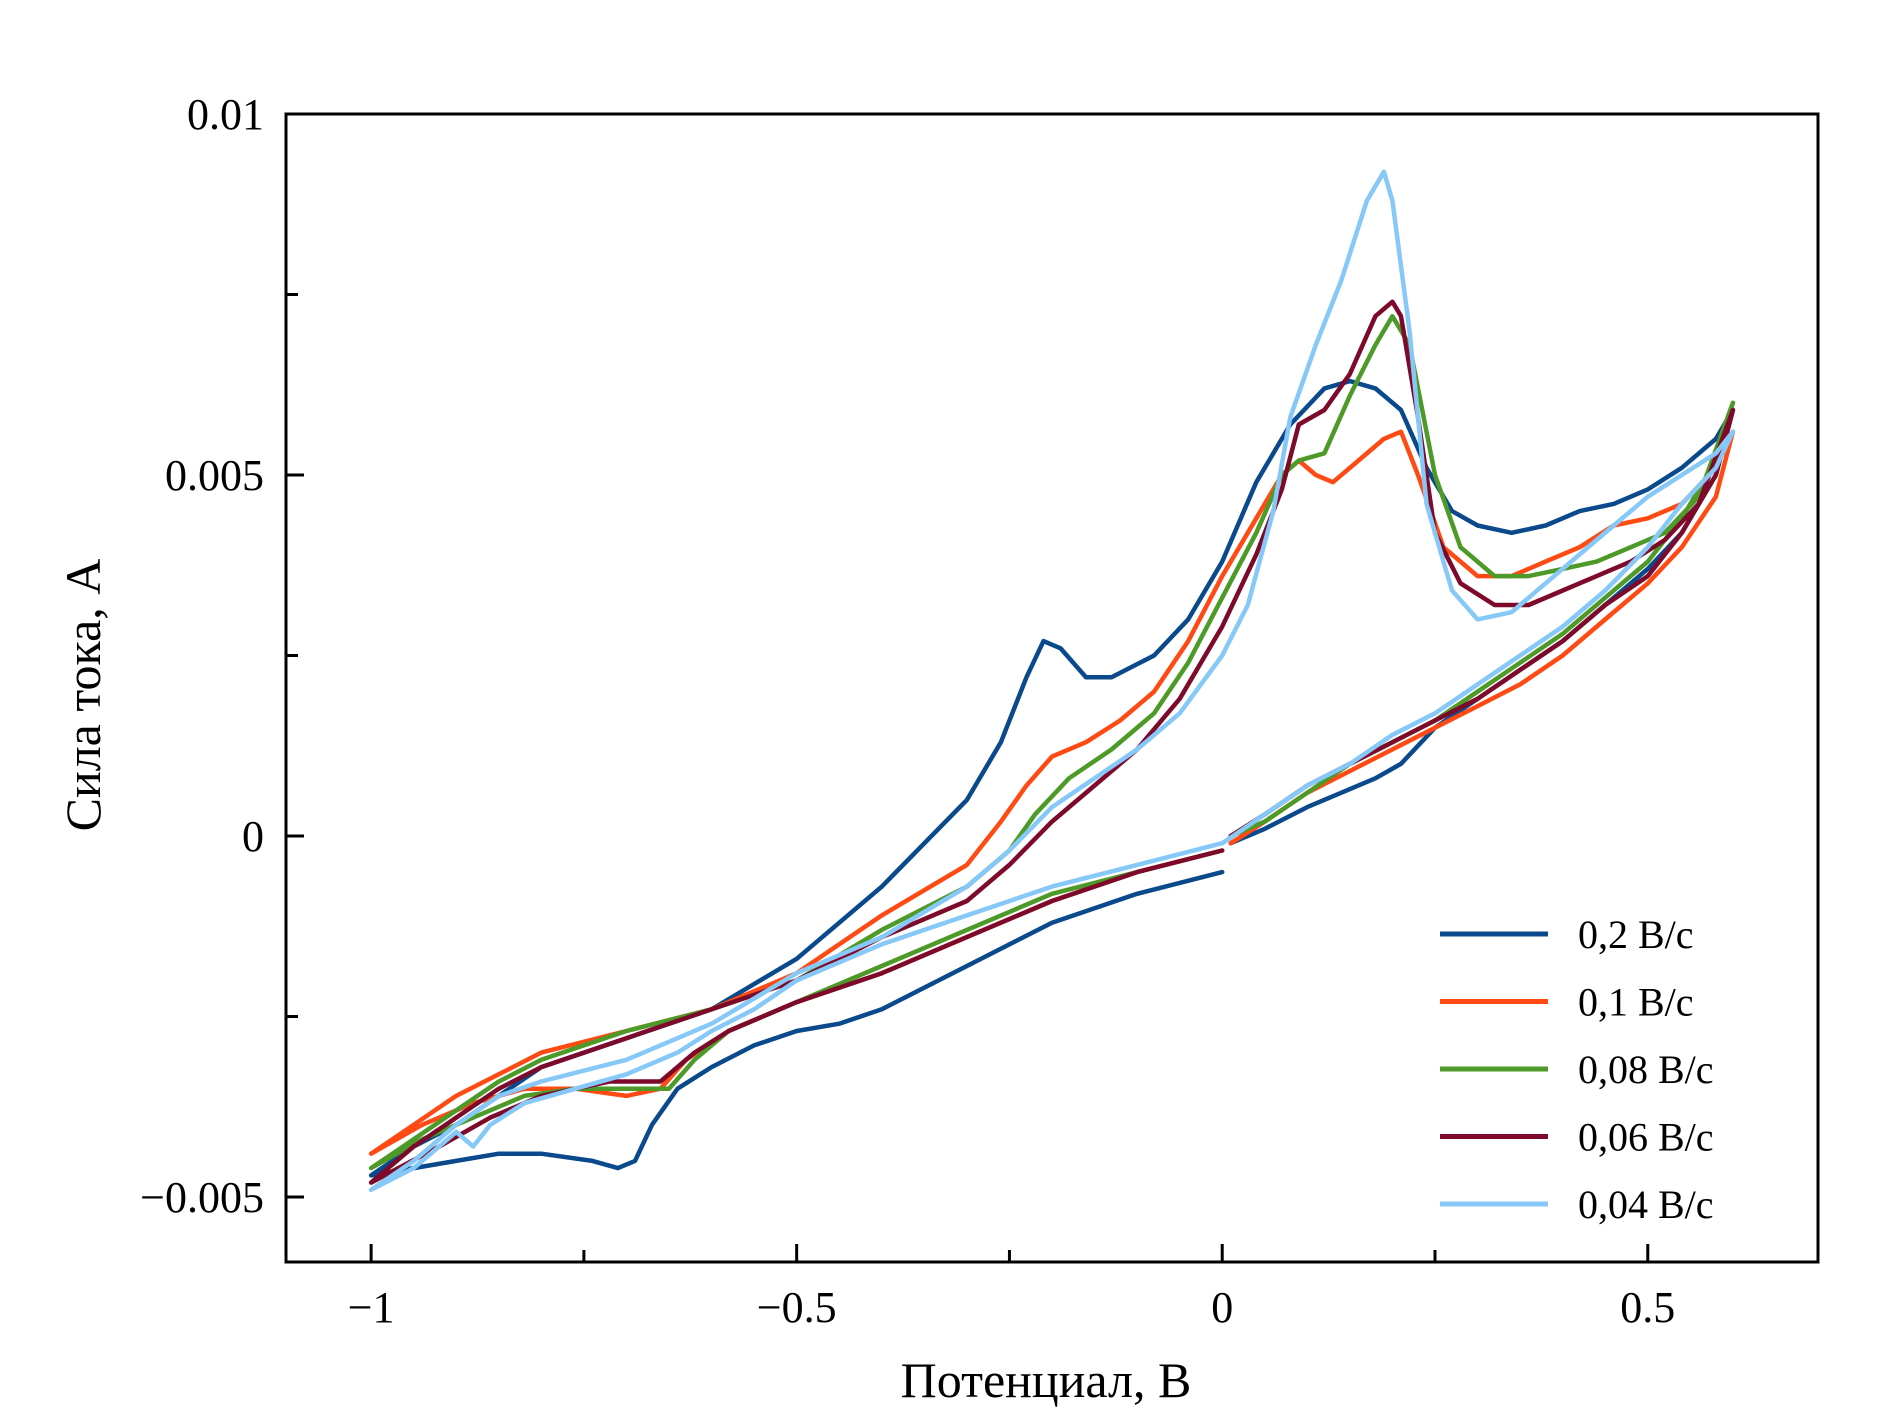 Image resolution: width=1889 pixels, height=1417 pixels. Describe the element at coordinates (1646, 1204) in the screenshot. I see `legend-label-4: 0,04 В/с` at that location.